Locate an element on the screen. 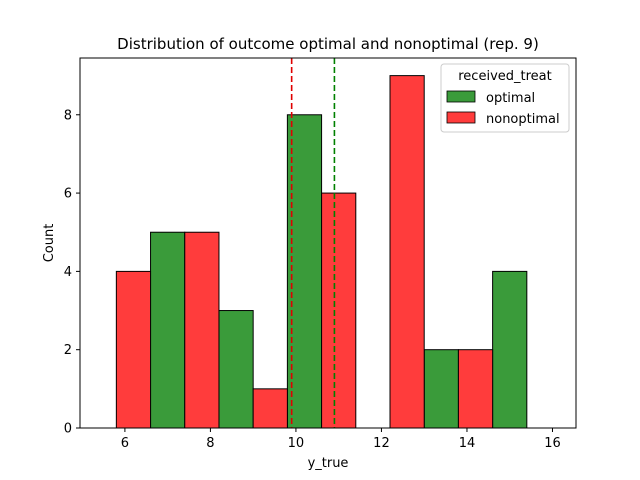 The image size is (640, 480). x-tick-label: 8 is located at coordinates (210, 443).